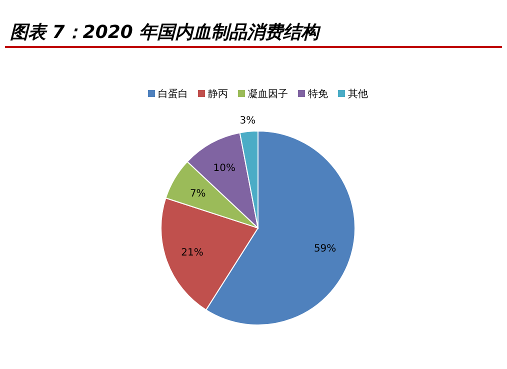  I want to click on legend-label: 白蛋白, so click(173, 94).